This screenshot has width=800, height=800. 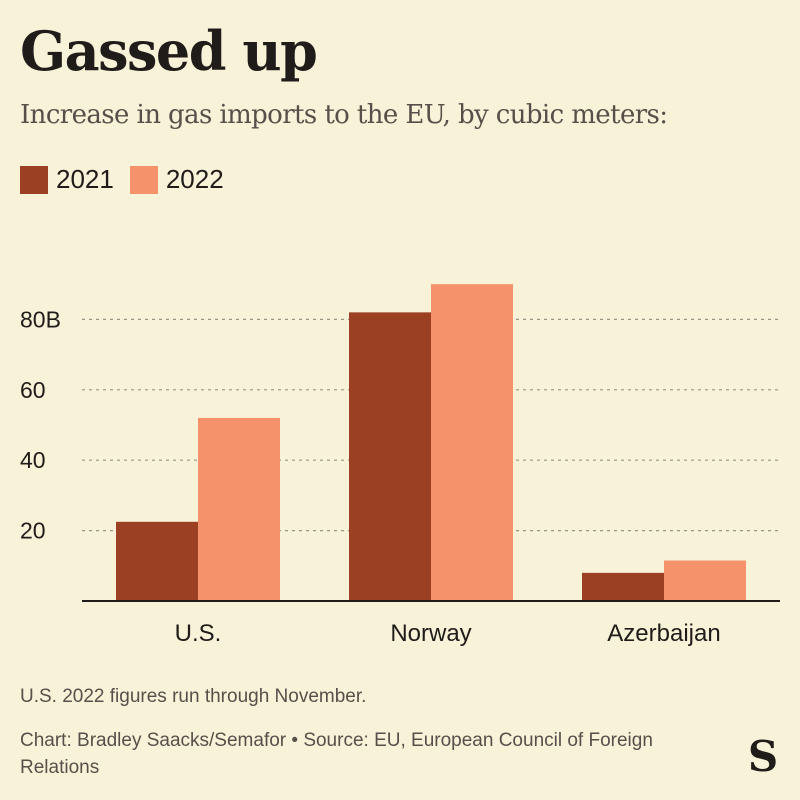 I want to click on legend-label-2022: 2022, so click(x=194, y=179).